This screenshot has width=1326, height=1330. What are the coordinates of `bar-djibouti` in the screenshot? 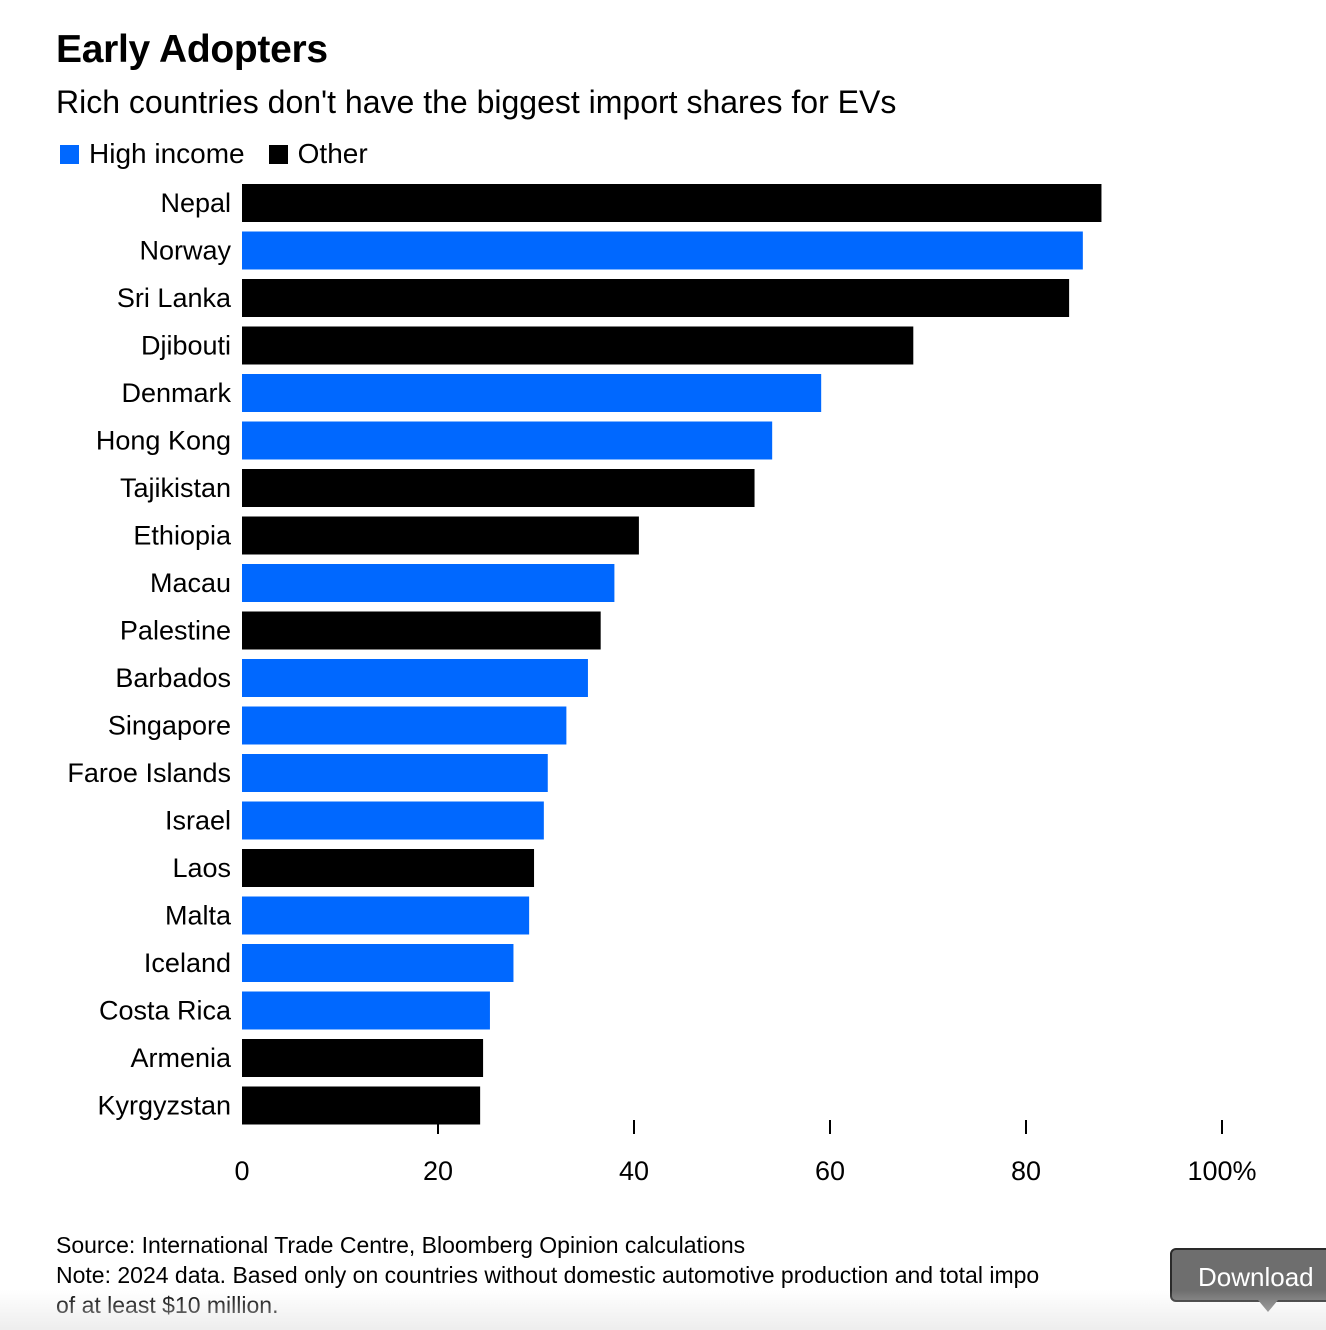 It's located at (578, 345).